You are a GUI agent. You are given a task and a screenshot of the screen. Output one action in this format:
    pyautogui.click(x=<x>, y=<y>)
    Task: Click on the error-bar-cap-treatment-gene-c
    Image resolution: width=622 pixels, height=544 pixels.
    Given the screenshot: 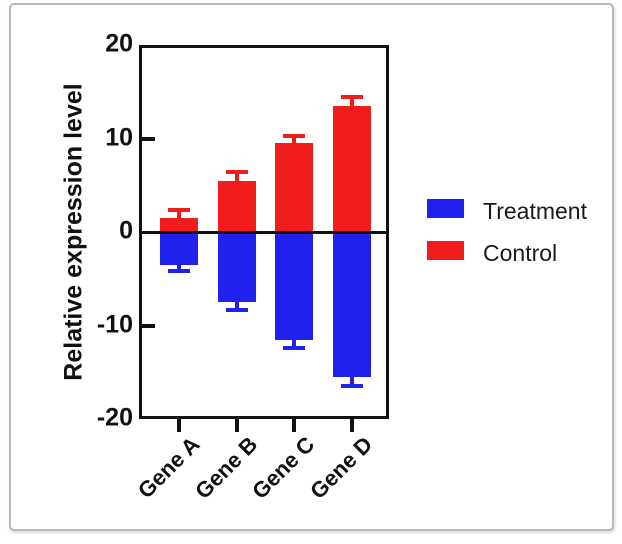 What is the action you would take?
    pyautogui.click(x=294, y=347)
    